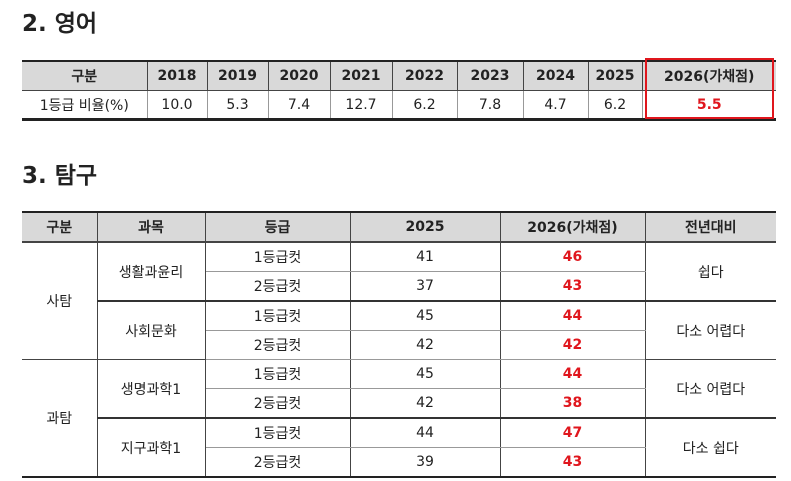 The width and height of the screenshot is (791, 481). I want to click on score-2026-cell: 47, so click(572, 432).